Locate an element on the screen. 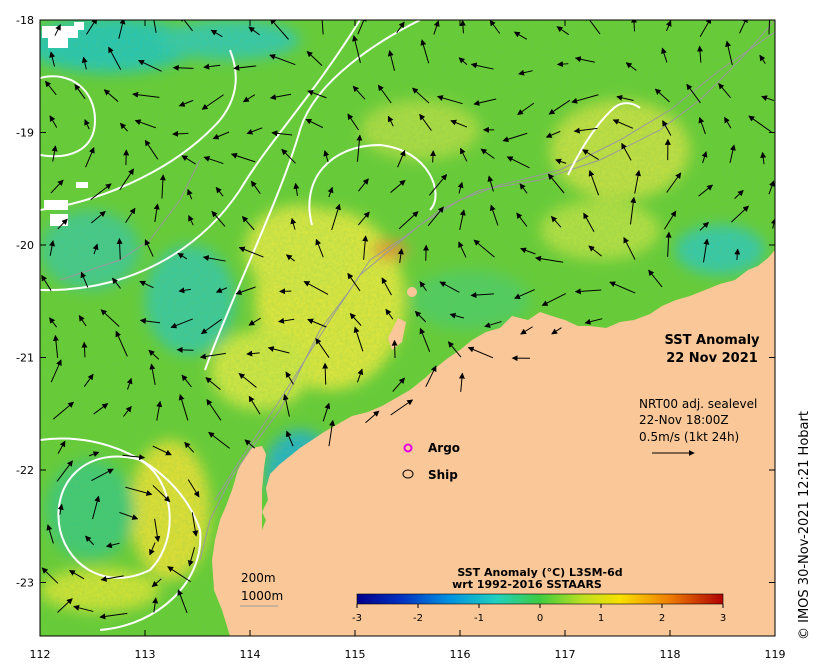  colorbar-tick-label: -3 is located at coordinates (357, 618).